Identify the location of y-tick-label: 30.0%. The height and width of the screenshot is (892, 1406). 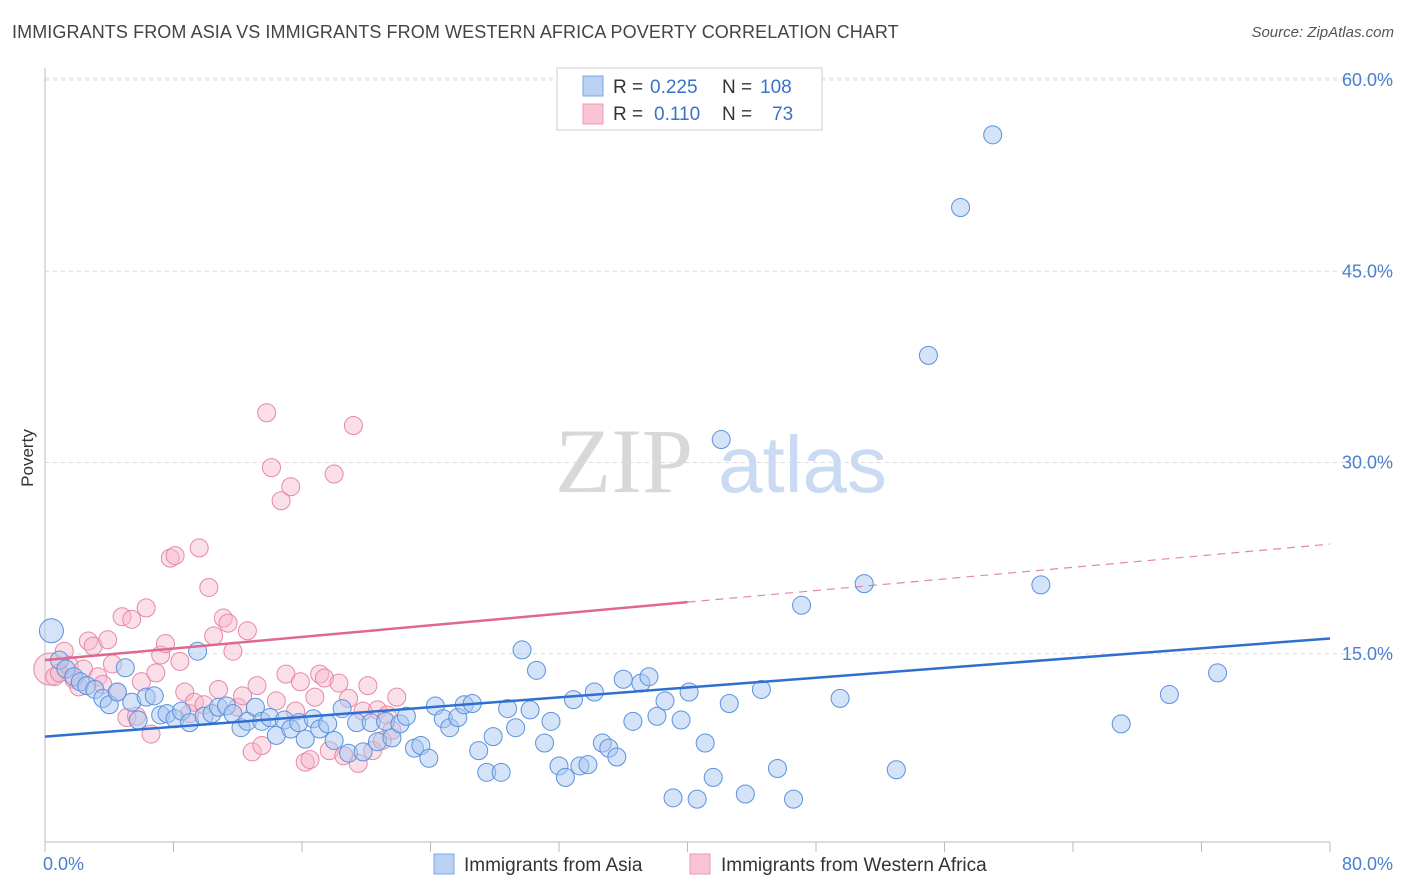
(1367, 463).